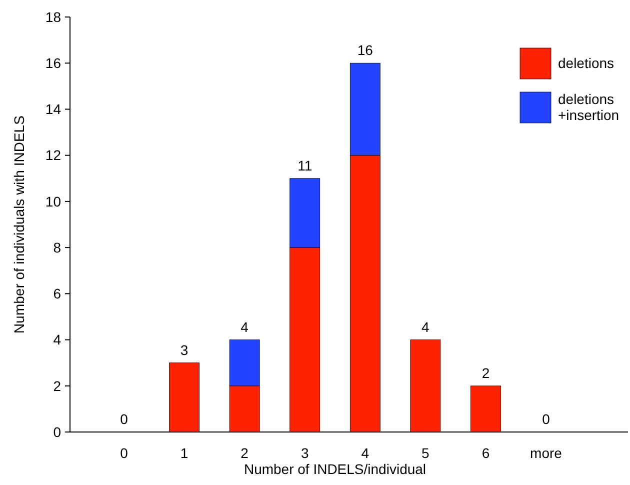 The height and width of the screenshot is (485, 630). What do you see at coordinates (589, 107) in the screenshot?
I see `legend-label: deletions +insertion` at bounding box center [589, 107].